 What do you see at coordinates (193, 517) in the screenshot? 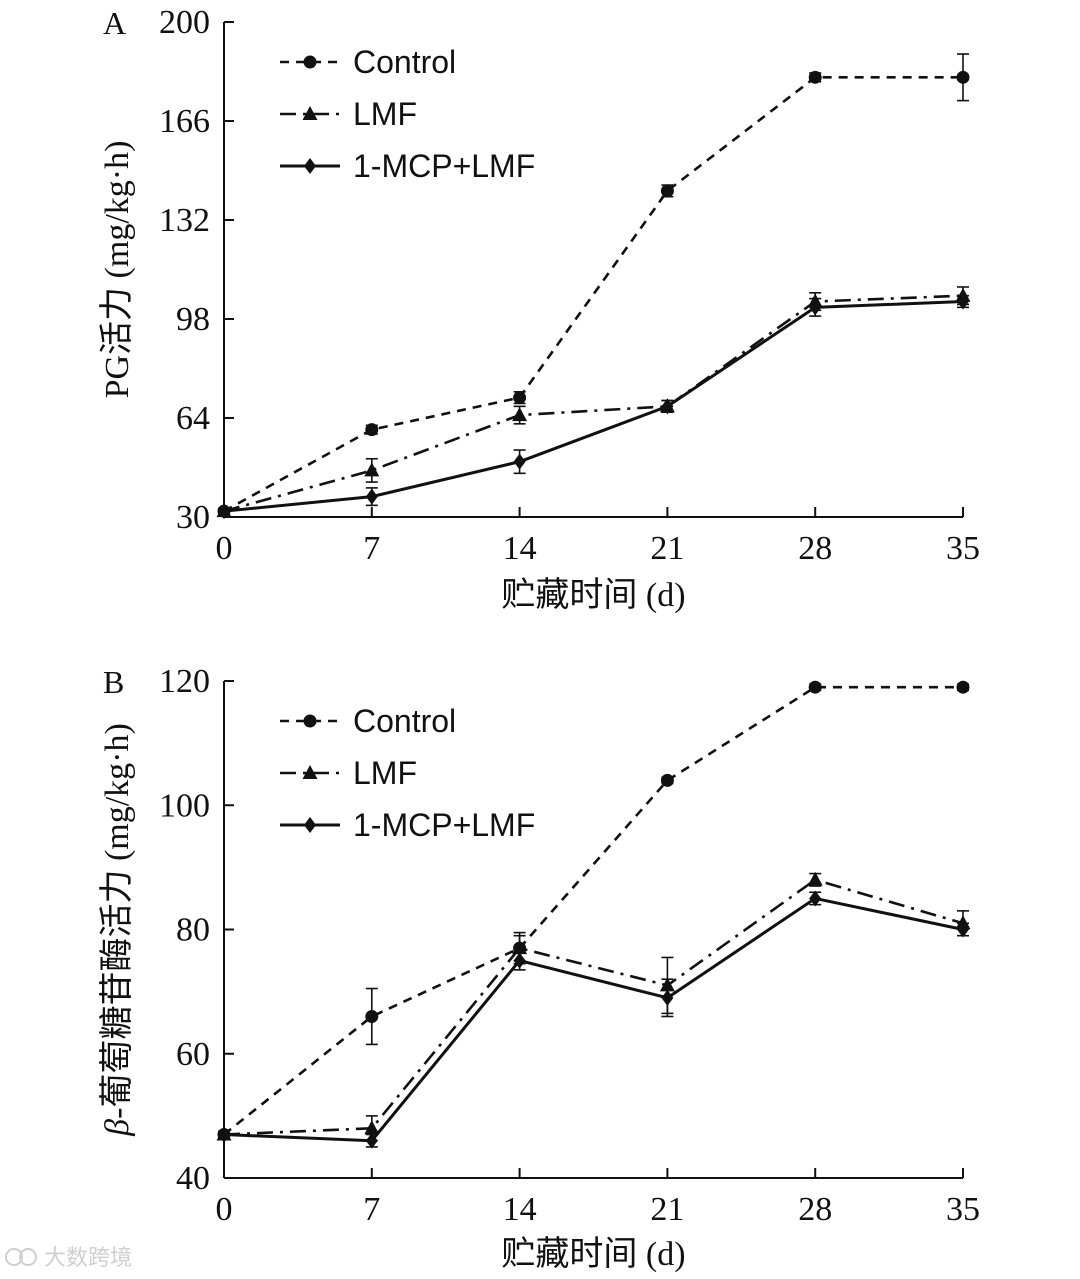
I see `y-tick-label: 30` at bounding box center [193, 517].